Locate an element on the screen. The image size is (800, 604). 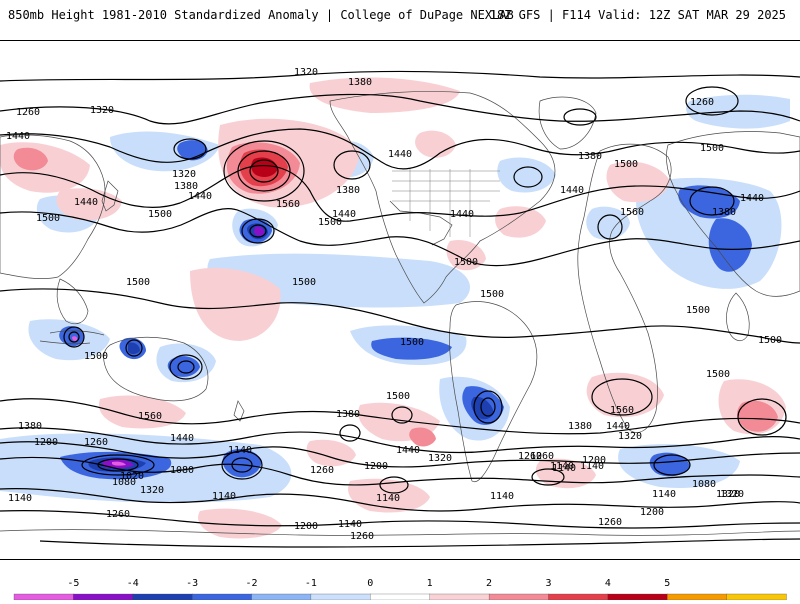
colorbar-svg: -5 -4 -3 -2 -1 0 1 2 3 4 5 is located at coordinates (400, 589).